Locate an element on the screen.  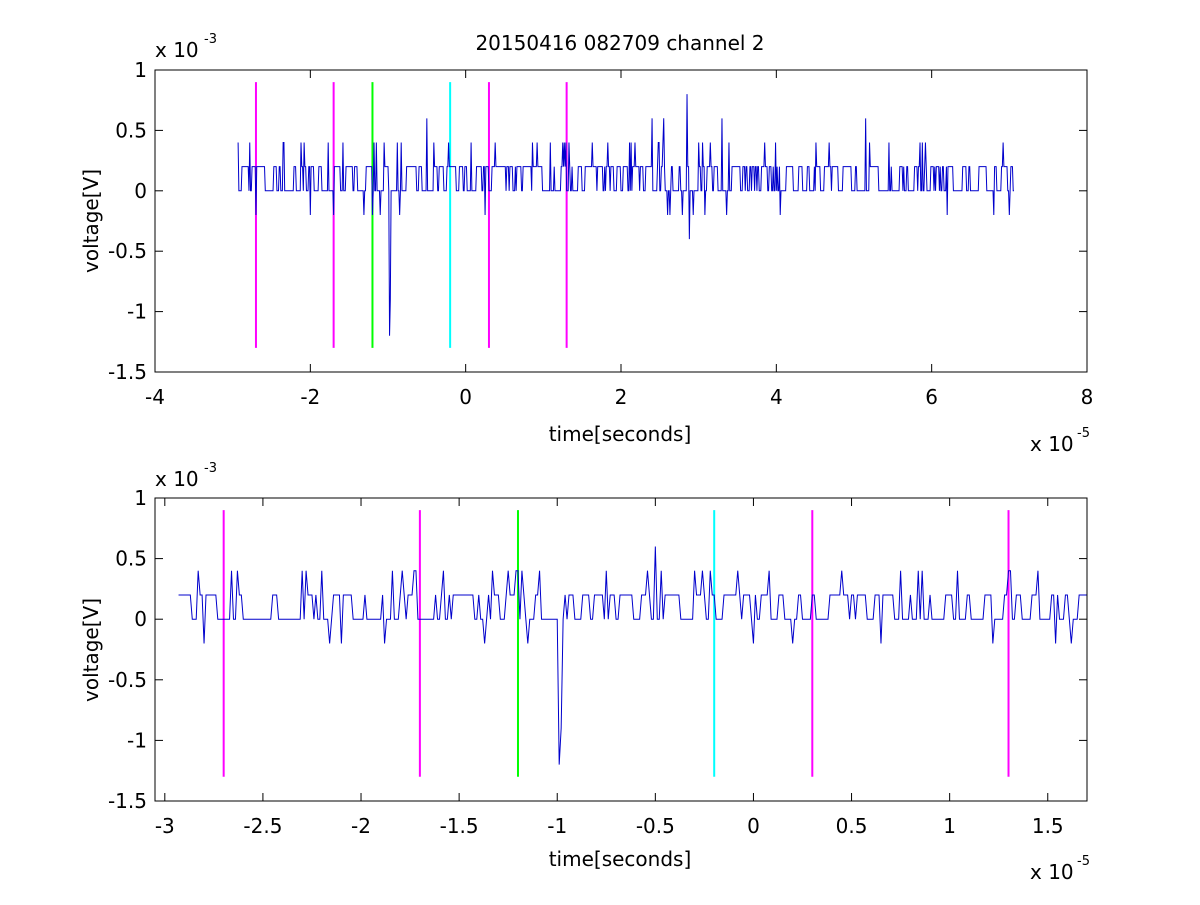
x-tick-labels: -3 -2.5 -2 -1.5 -1 -0.5 0 0.5 1 1.5 is located at coordinates (609, 826).